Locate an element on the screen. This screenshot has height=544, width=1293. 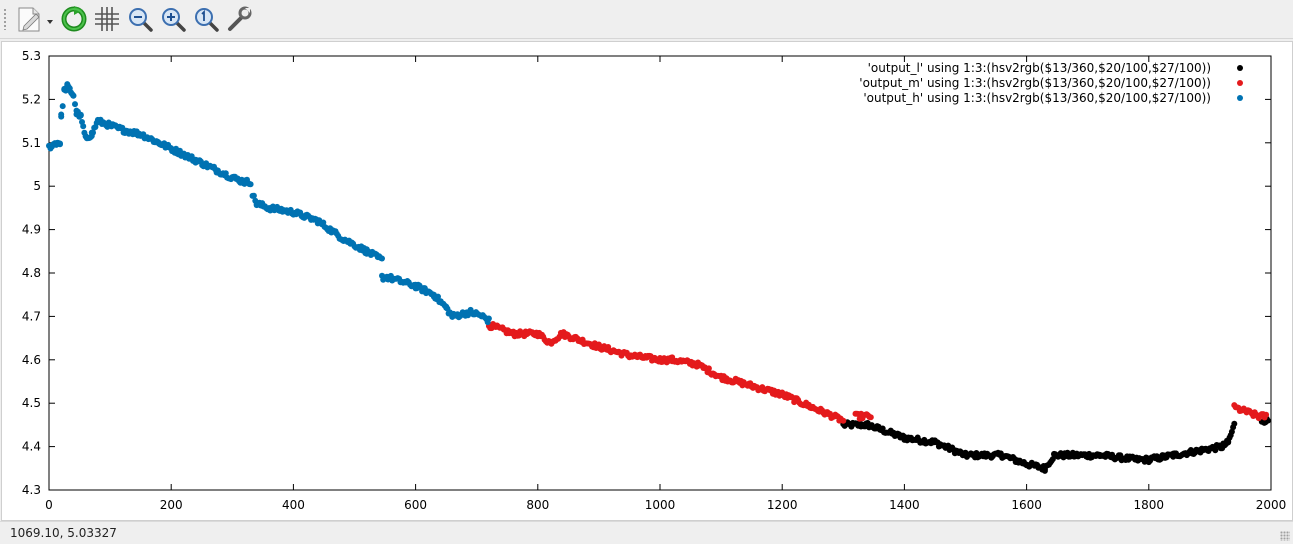
y-tick-labels: 4.3 4.4 4.5 4.6 4.7 4.8 4.9 5 5.1 5.2 5.3 is located at coordinates (31, 273).